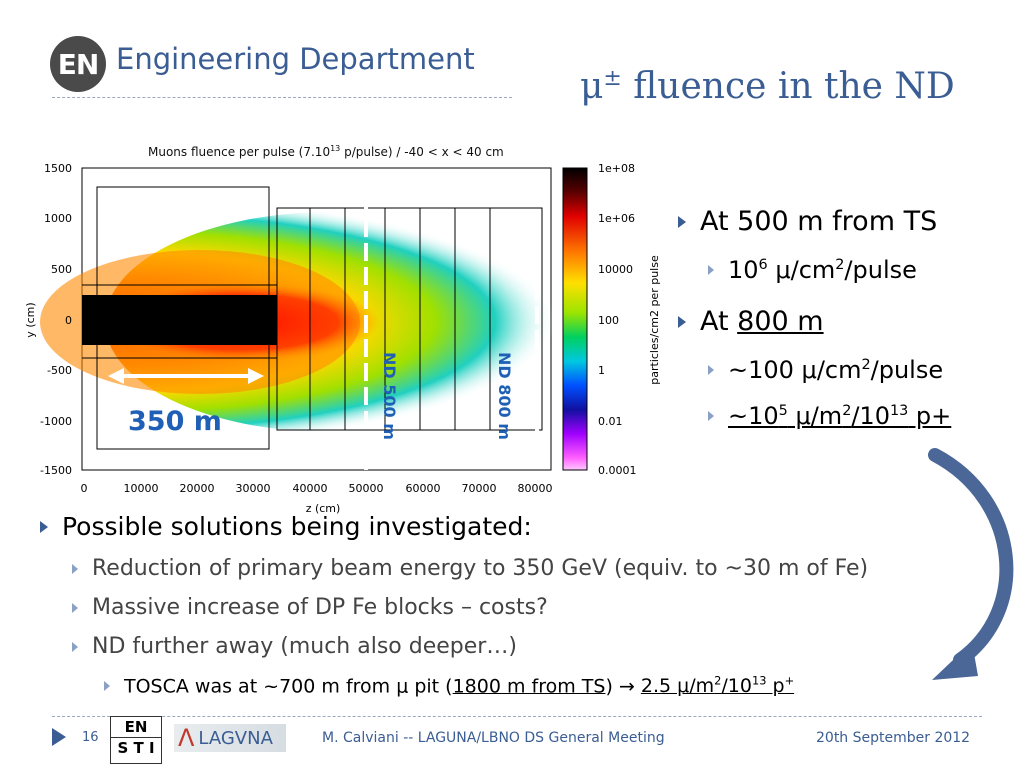 This screenshot has width=1024, height=768. I want to click on bullet-solution-distance: ND further away (much also deeper…), so click(294, 646).